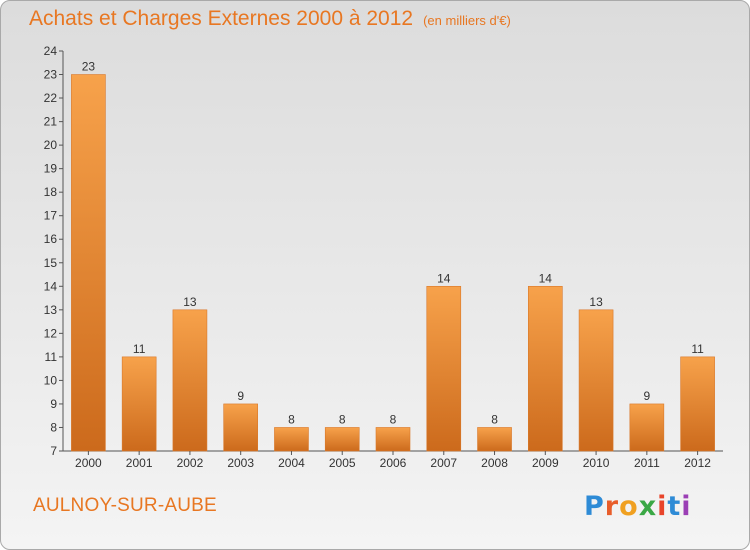 This screenshot has width=750, height=550. I want to click on y-tick-label: 8, so click(53, 427).